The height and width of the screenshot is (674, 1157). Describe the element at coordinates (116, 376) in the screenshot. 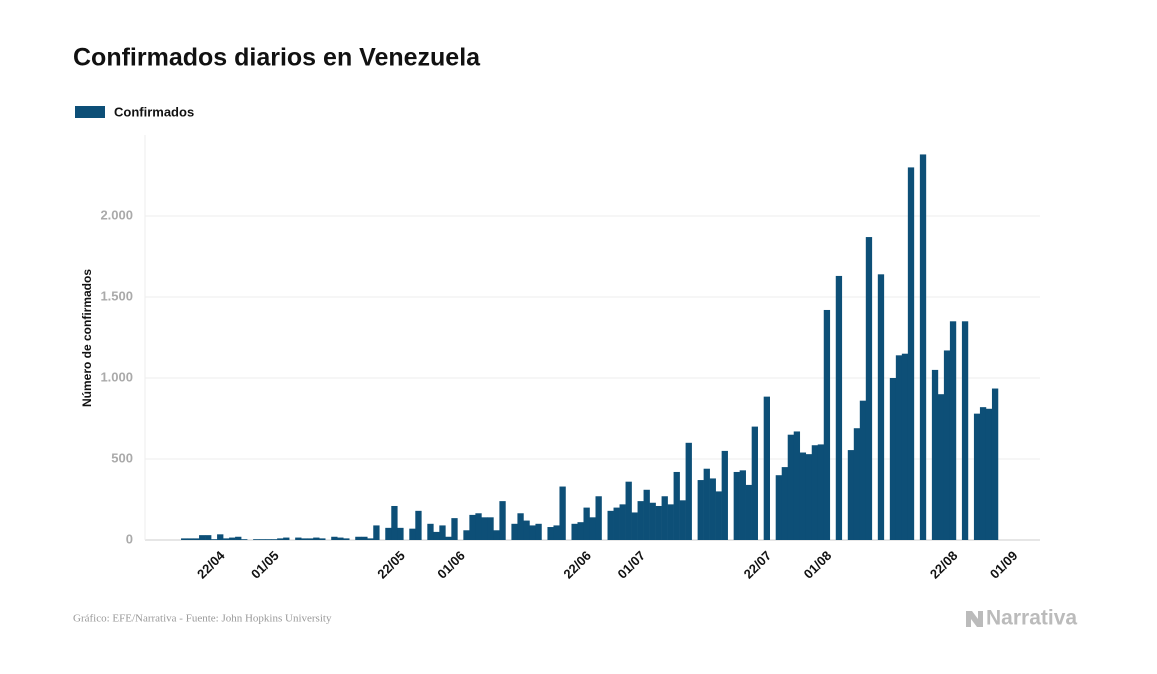

I see `y-tick-label: 1.000` at that location.